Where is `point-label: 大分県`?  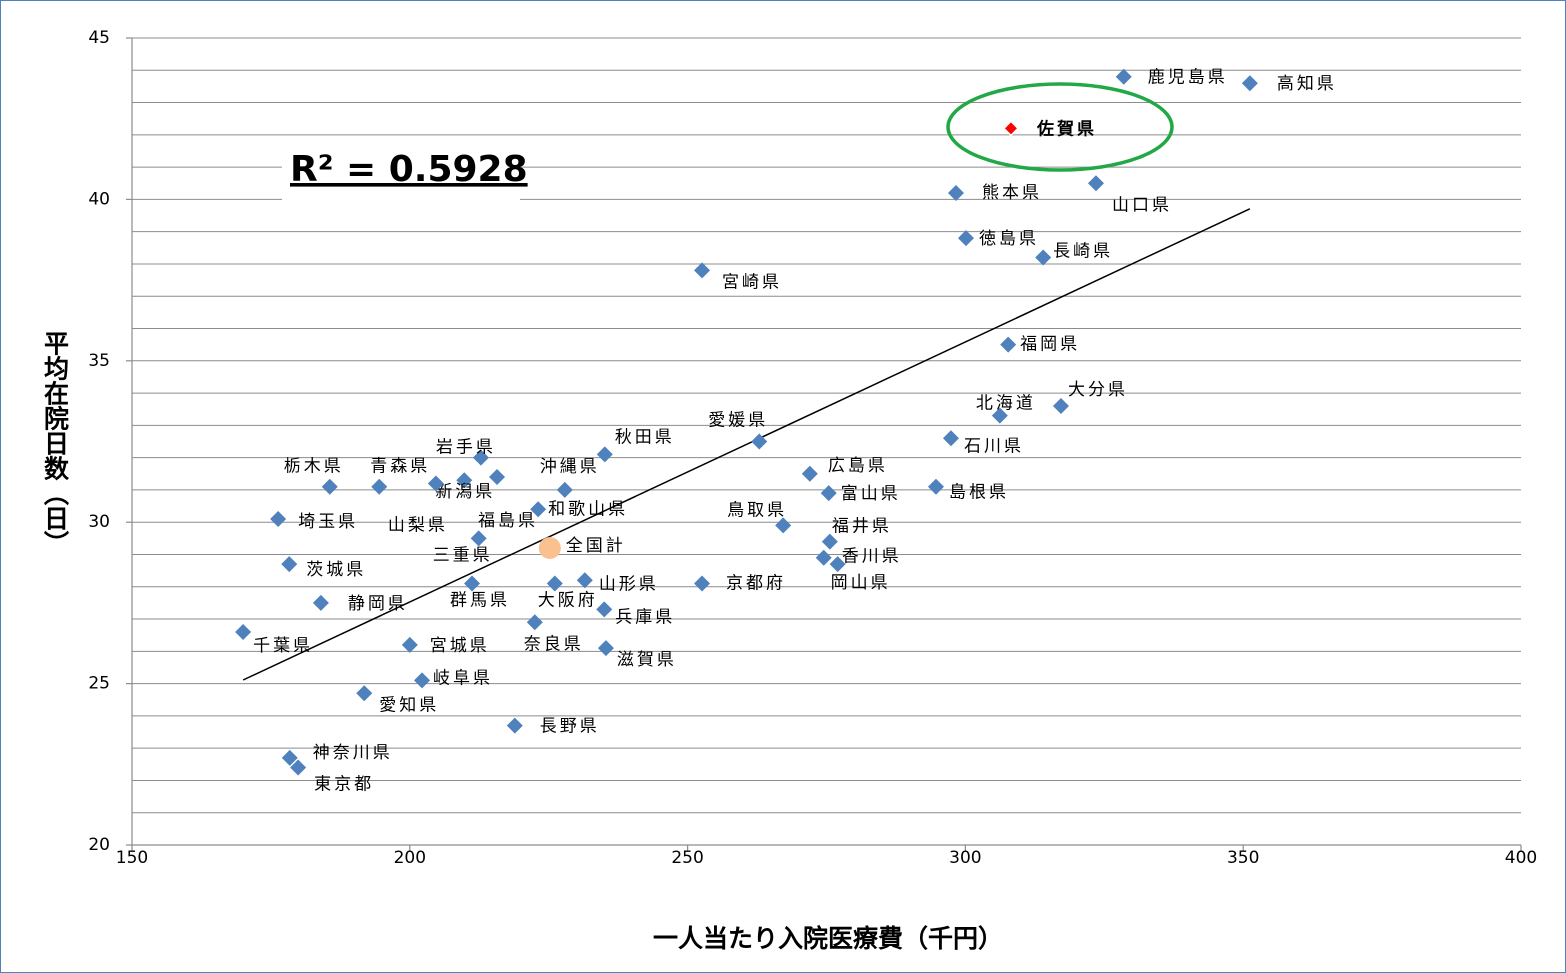 point-label: 大分県 is located at coordinates (1098, 390).